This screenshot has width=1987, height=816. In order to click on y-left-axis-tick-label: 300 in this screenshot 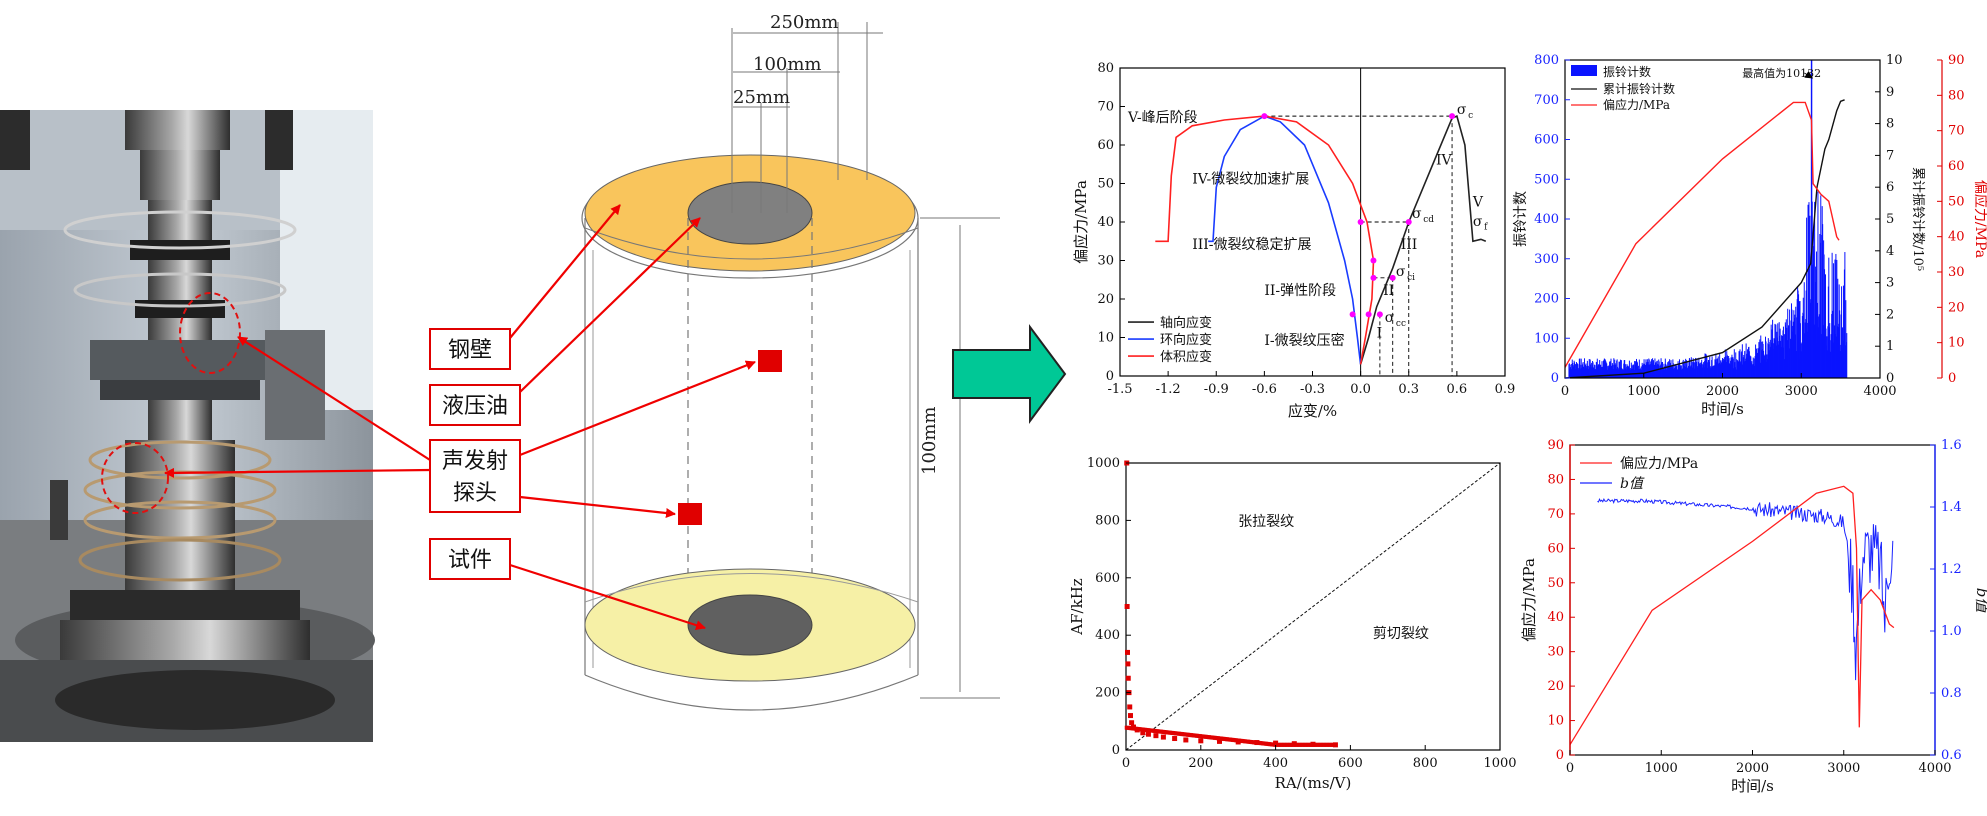, I will do `click(1546, 259)`.